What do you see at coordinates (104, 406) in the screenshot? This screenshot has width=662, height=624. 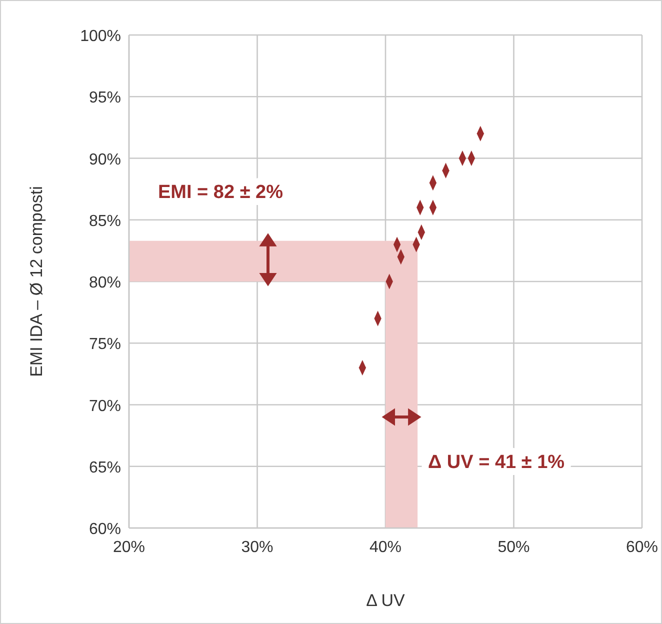 I see `y-tick-label: 70%` at bounding box center [104, 406].